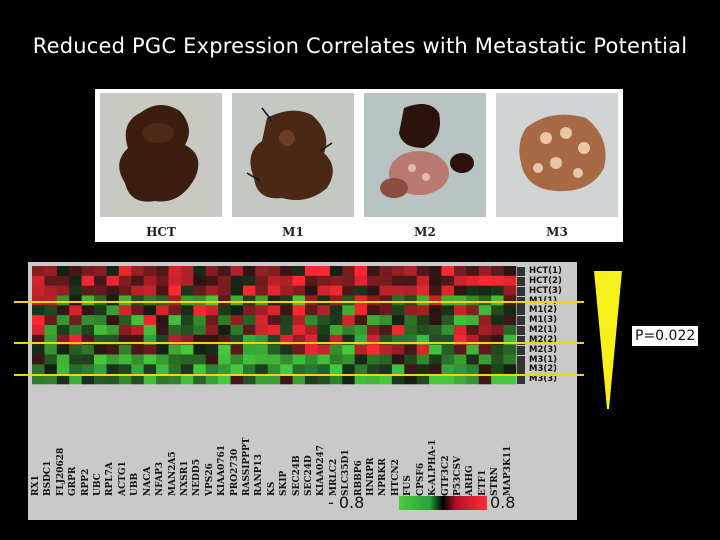 This screenshot has width=720, height=540. I want to click on photo-label-m1: M1, so click(293, 232).